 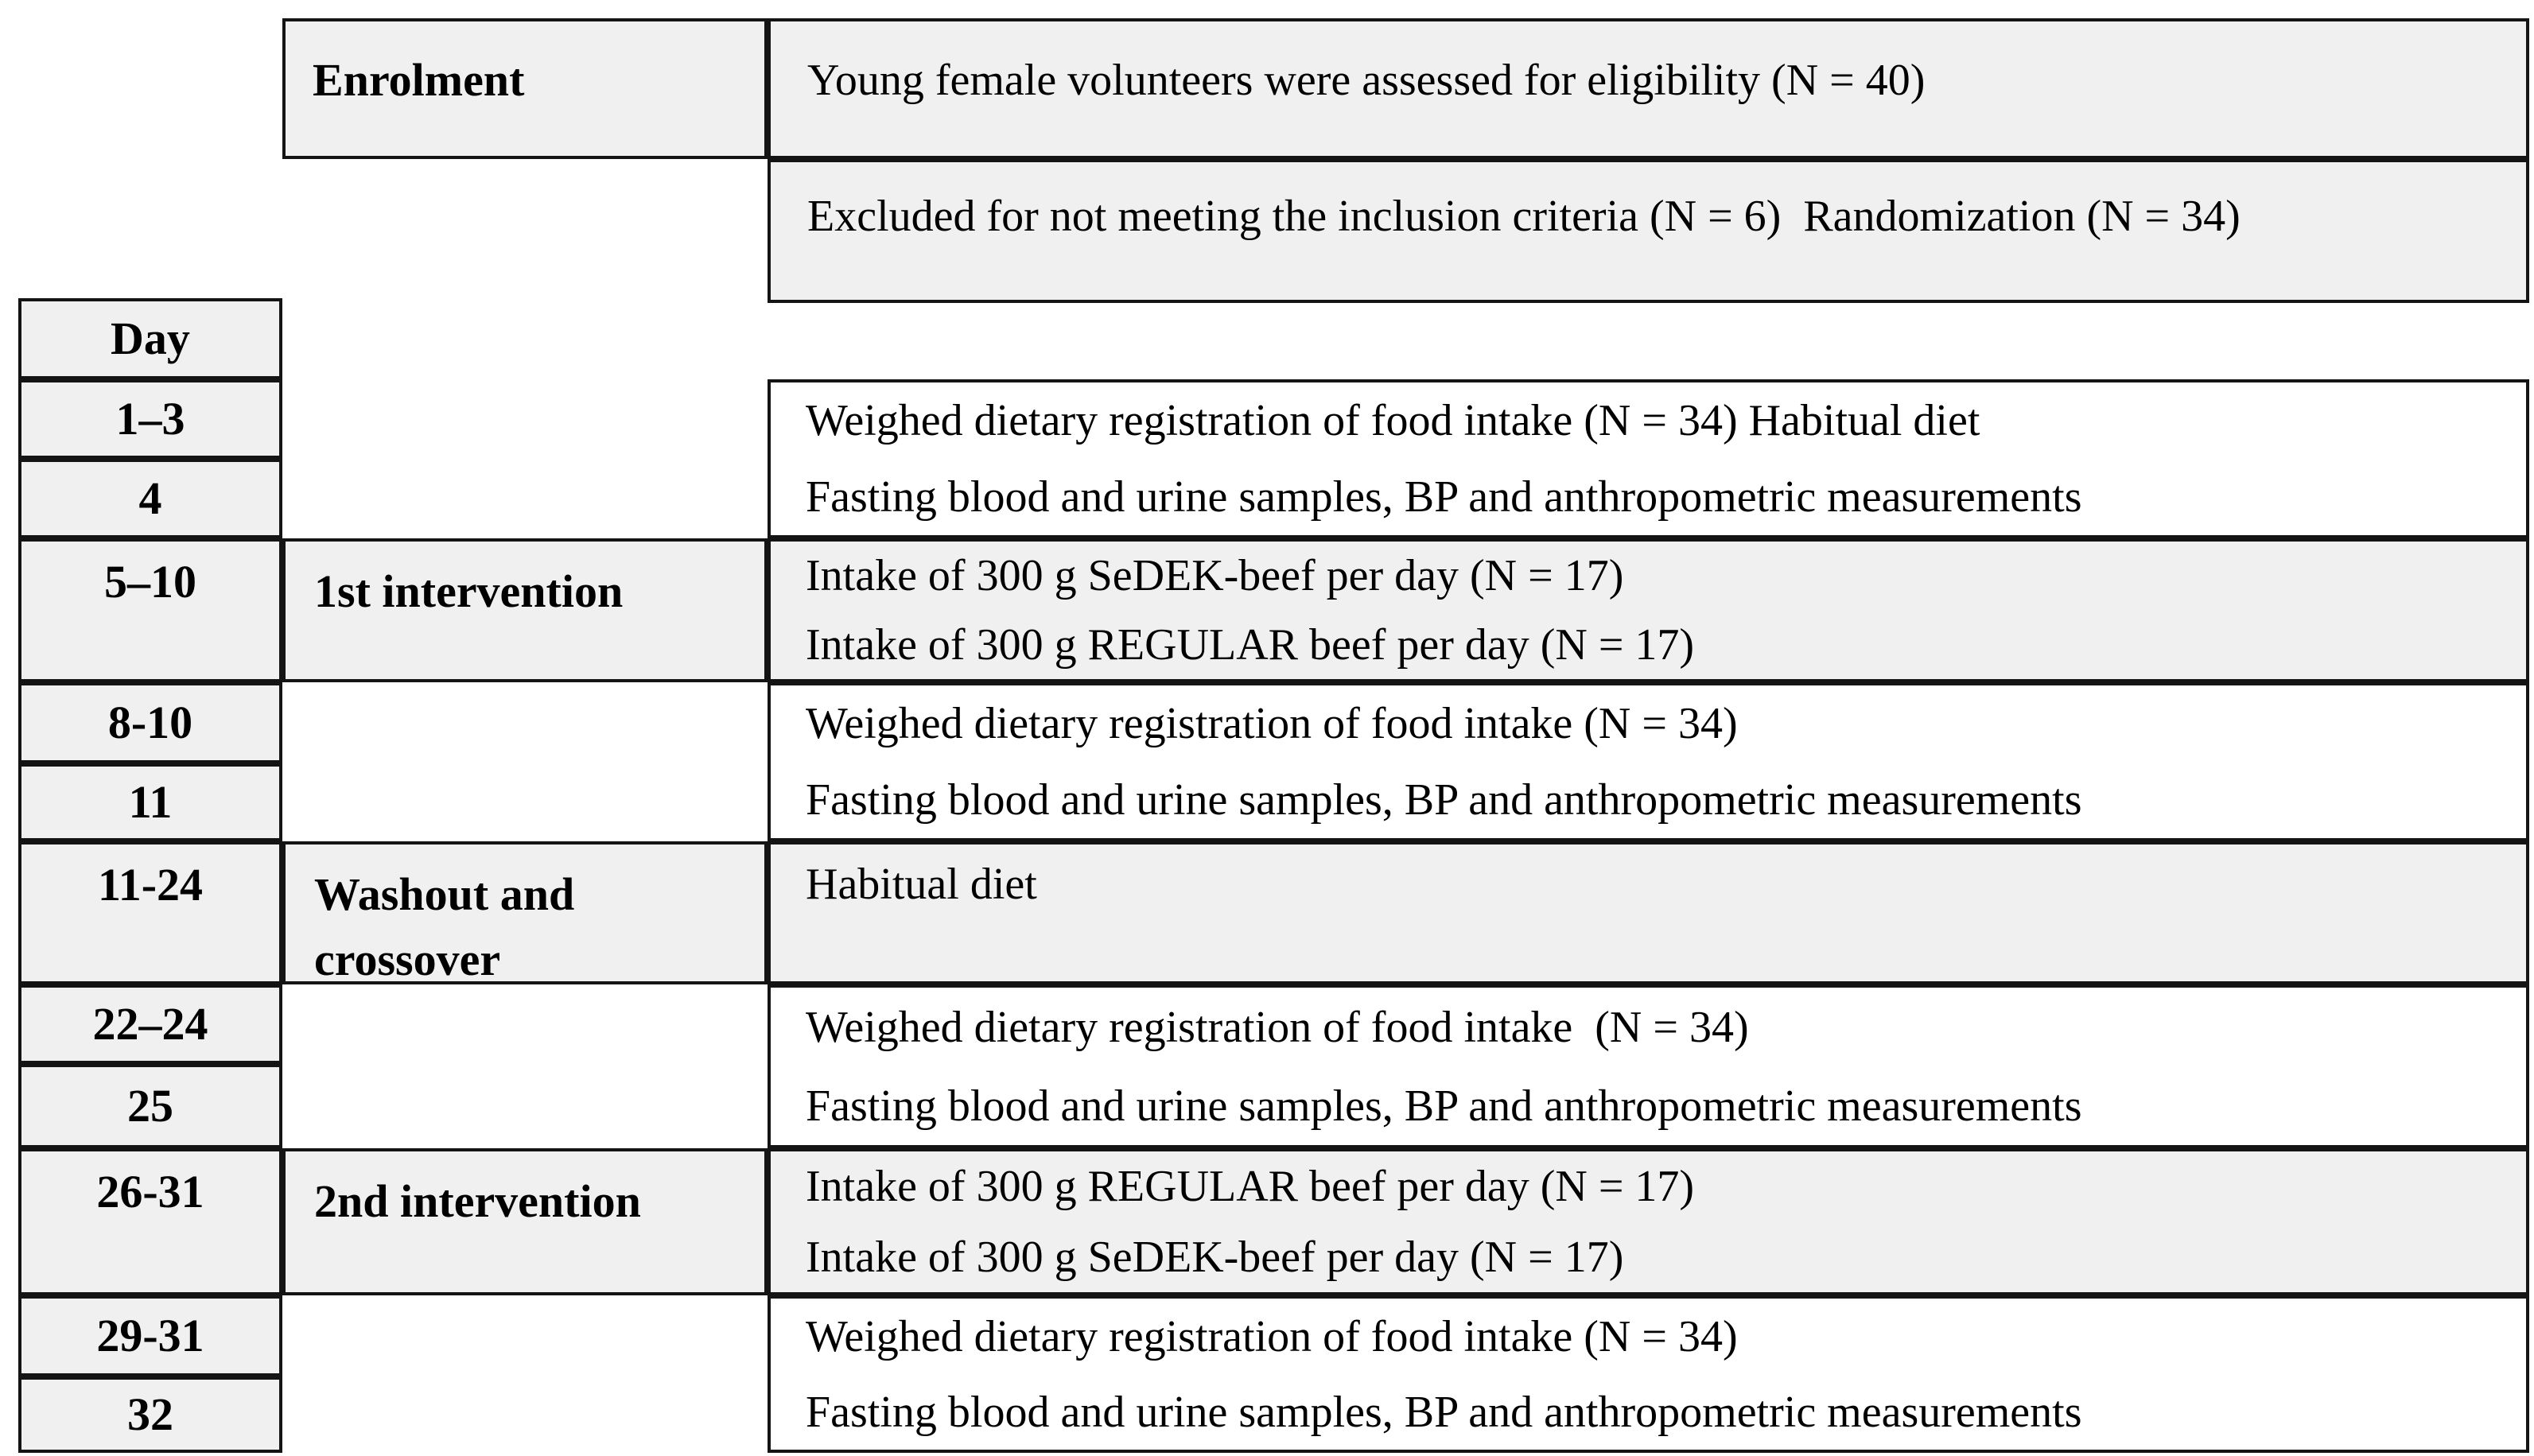 I want to click on phase-cell-1st-intervention: 1st intervention, so click(x=525, y=610).